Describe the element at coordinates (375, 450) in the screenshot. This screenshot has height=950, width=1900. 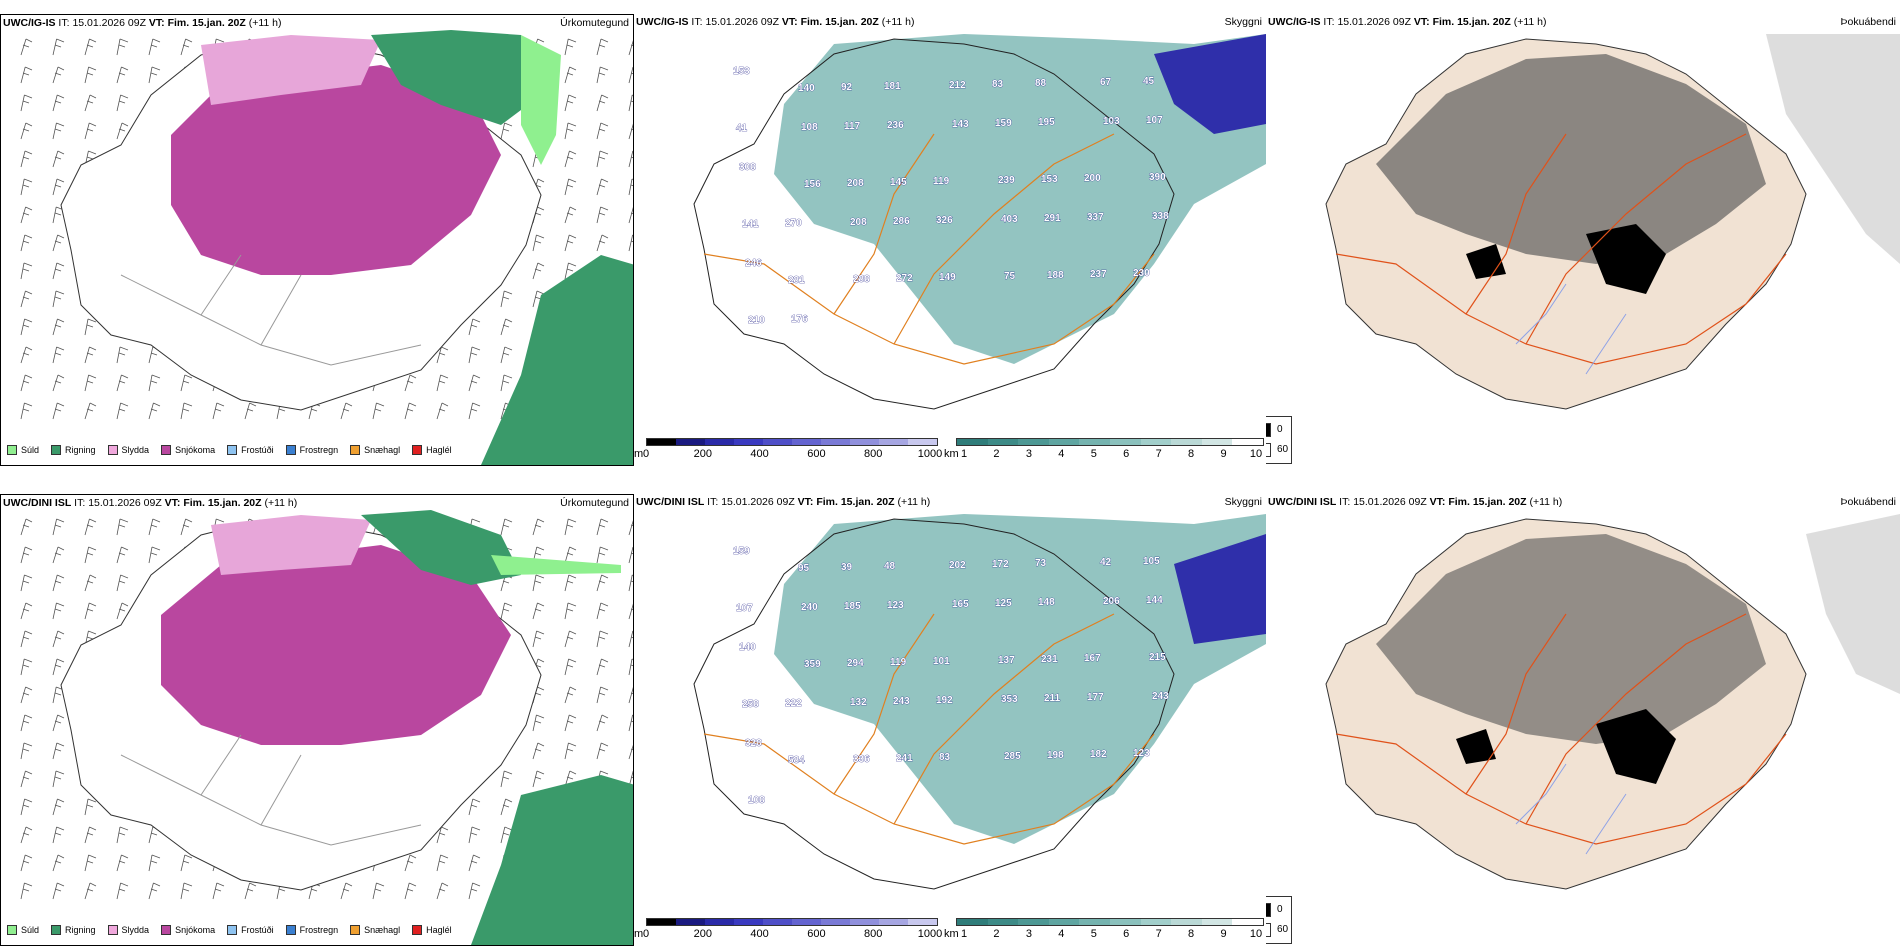
I see `legend-item: Snæhagl` at that location.